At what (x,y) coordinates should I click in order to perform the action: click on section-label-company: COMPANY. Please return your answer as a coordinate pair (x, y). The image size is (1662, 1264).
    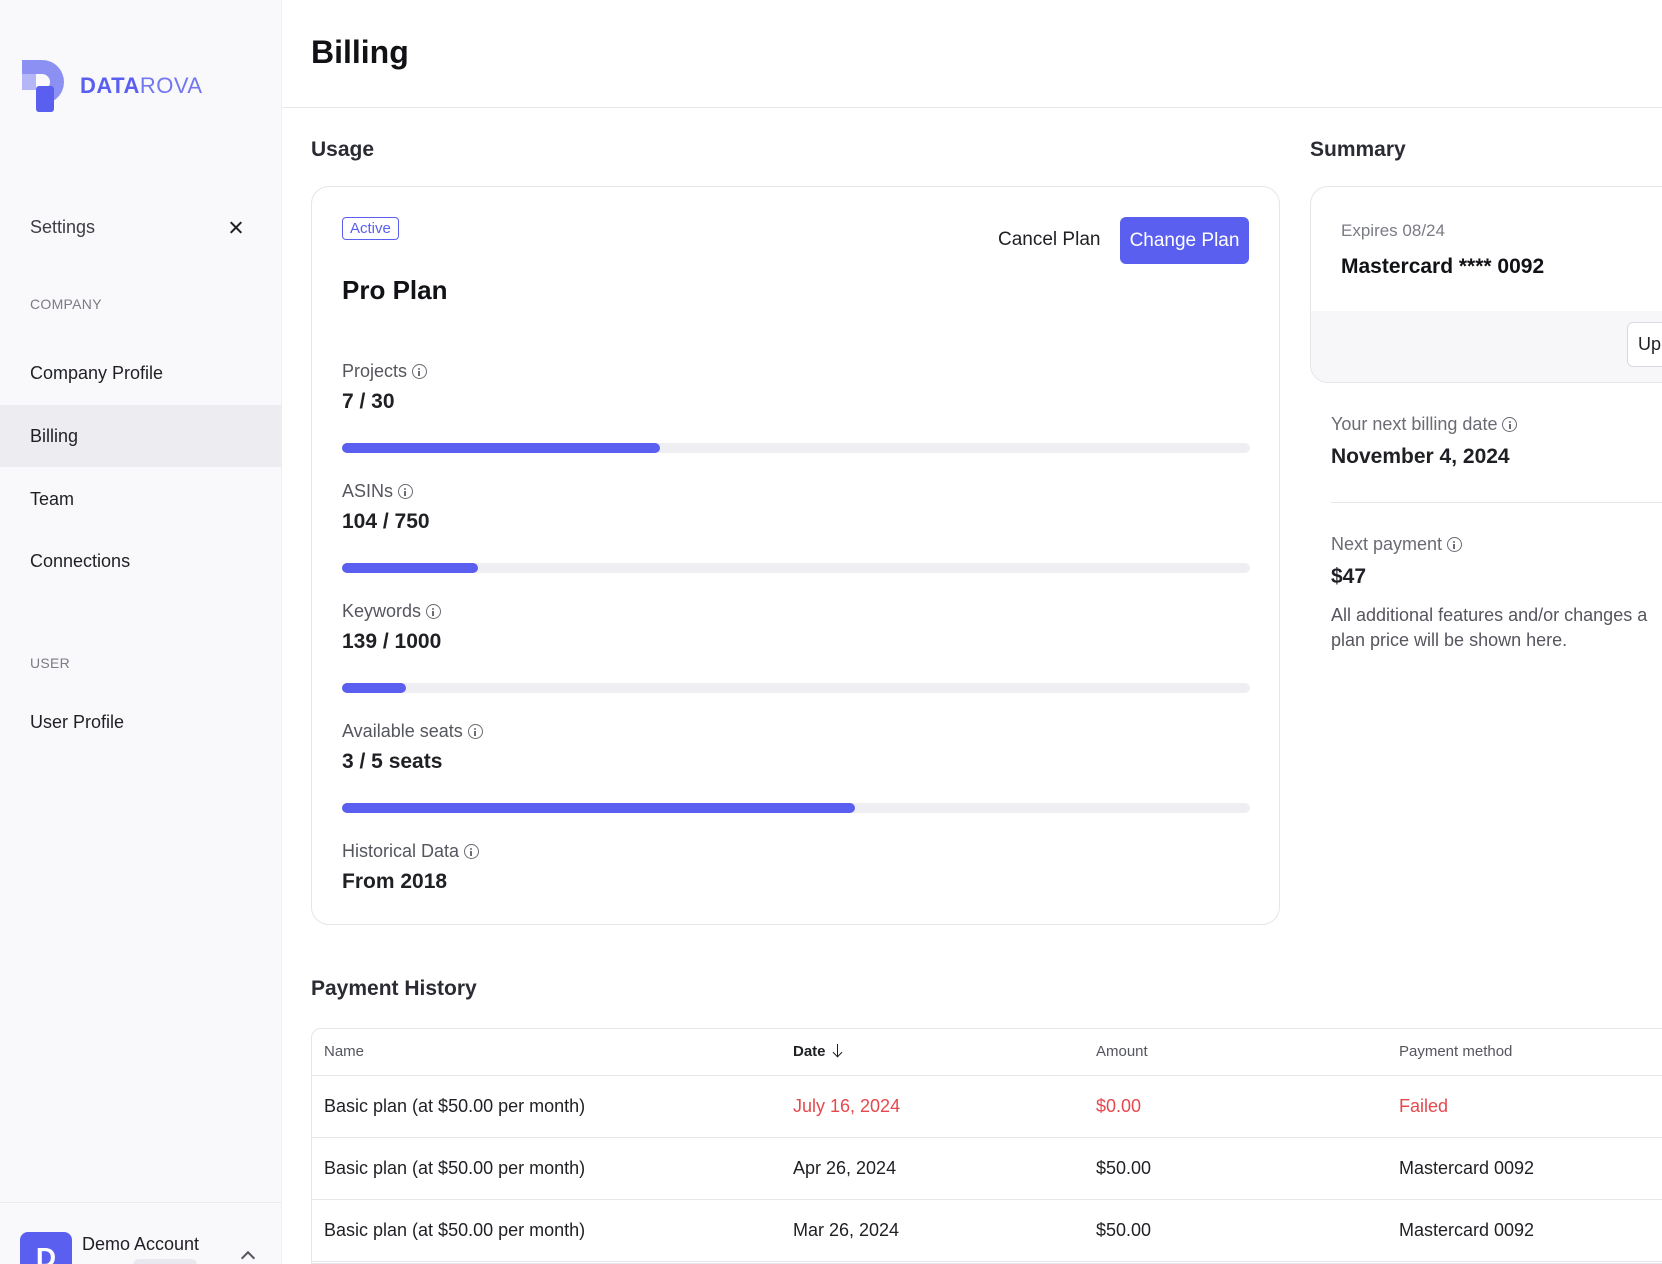
    Looking at the image, I should click on (66, 304).